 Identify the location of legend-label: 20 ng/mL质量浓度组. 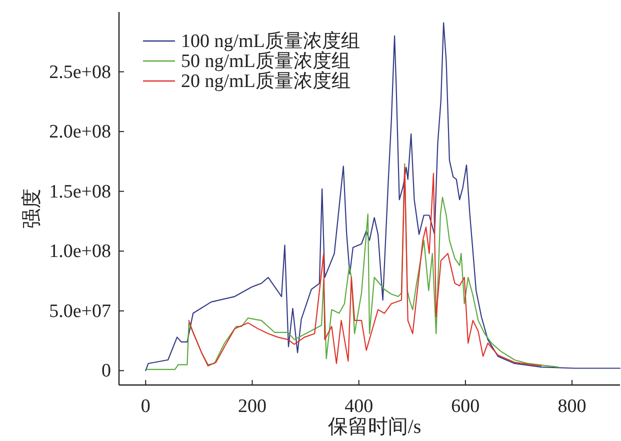
(265, 81).